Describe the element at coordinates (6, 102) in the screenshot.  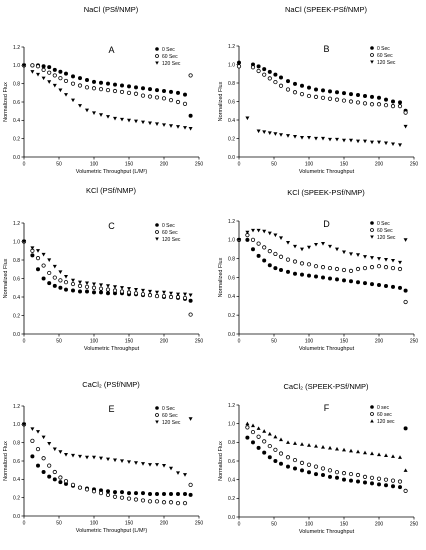
I see `y-axis-label: Normalized Flux` at that location.